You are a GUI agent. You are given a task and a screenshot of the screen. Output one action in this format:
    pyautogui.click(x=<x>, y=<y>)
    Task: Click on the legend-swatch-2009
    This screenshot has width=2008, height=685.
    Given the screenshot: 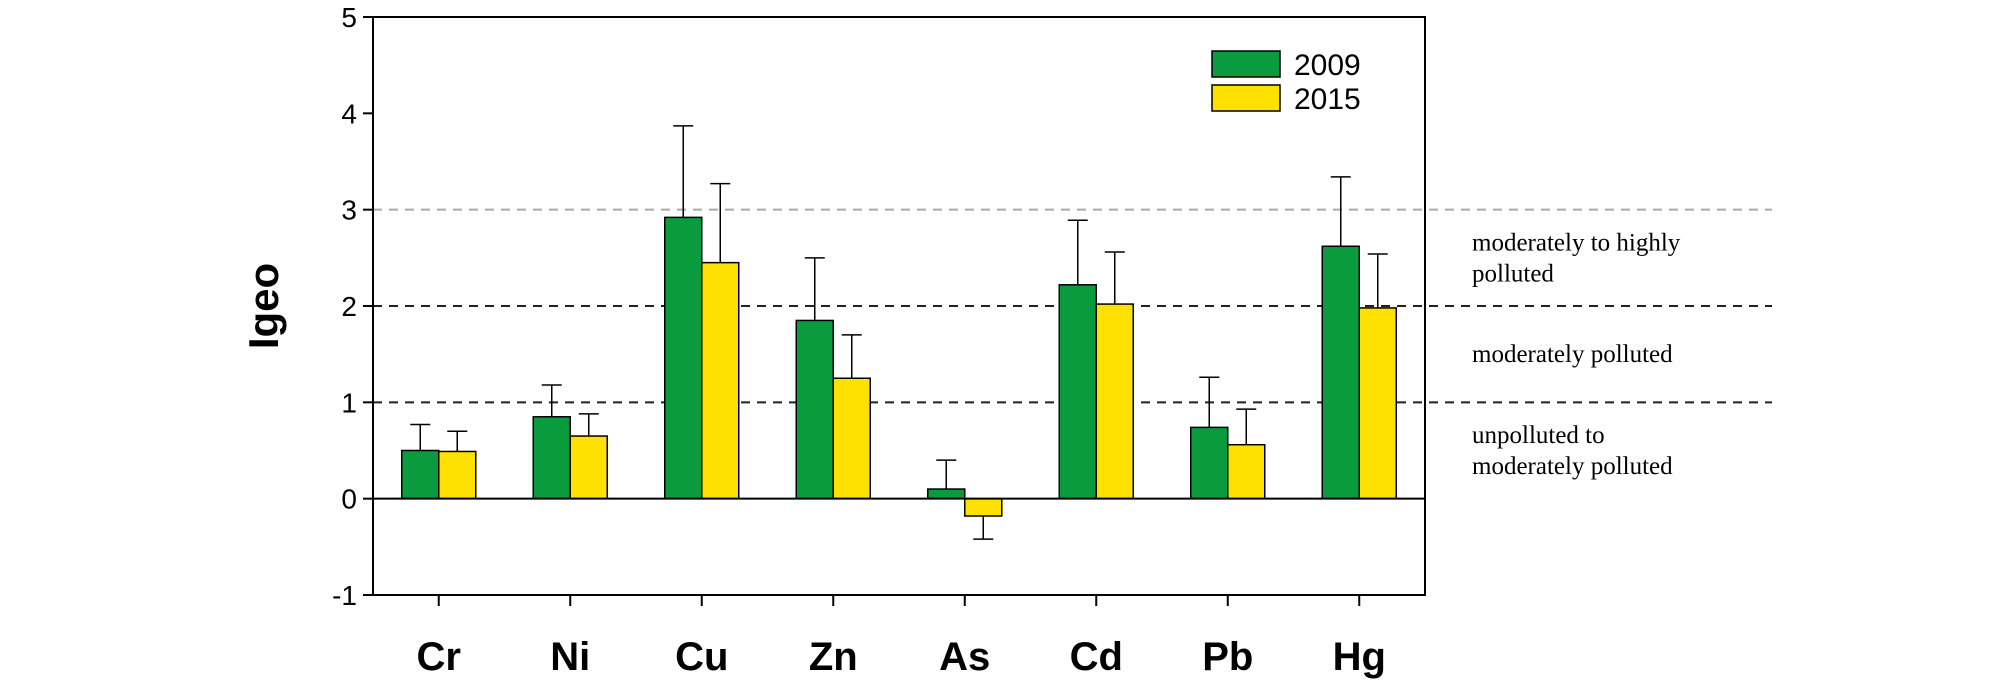 What is the action you would take?
    pyautogui.click(x=1246, y=64)
    